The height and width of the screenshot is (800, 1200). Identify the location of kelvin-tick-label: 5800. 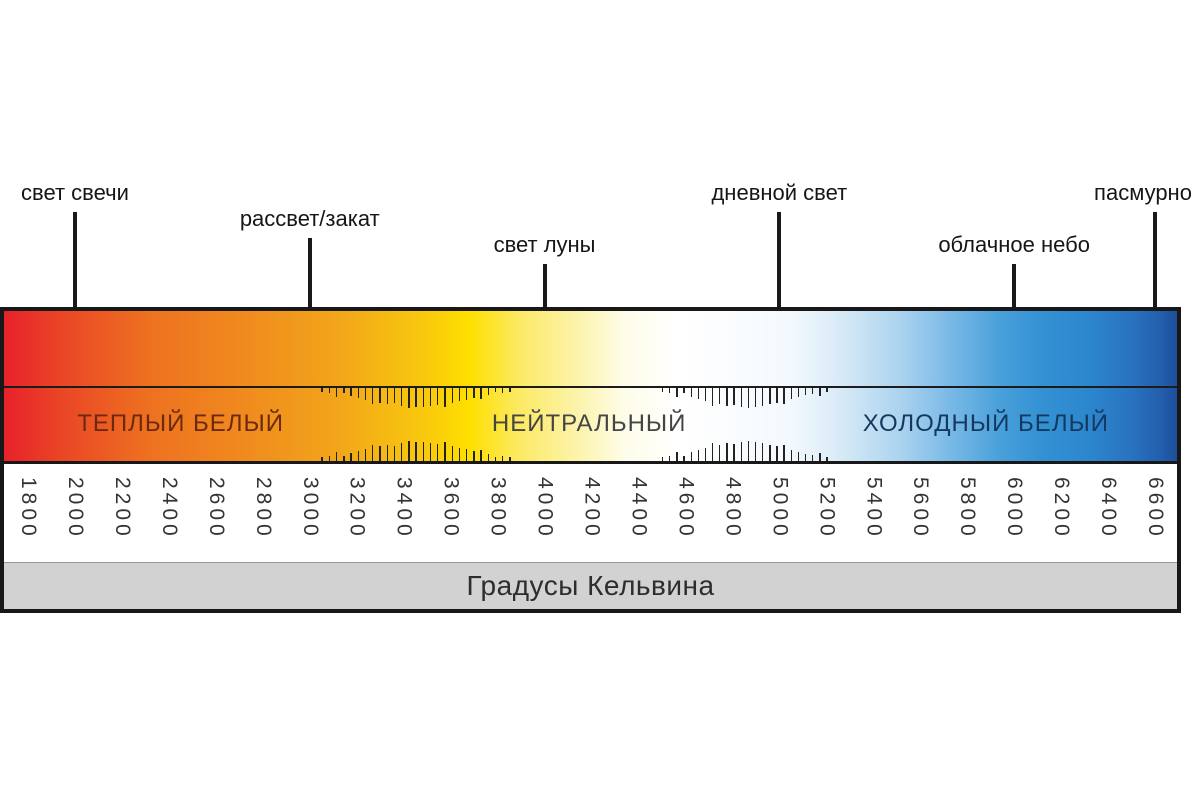
(968, 508).